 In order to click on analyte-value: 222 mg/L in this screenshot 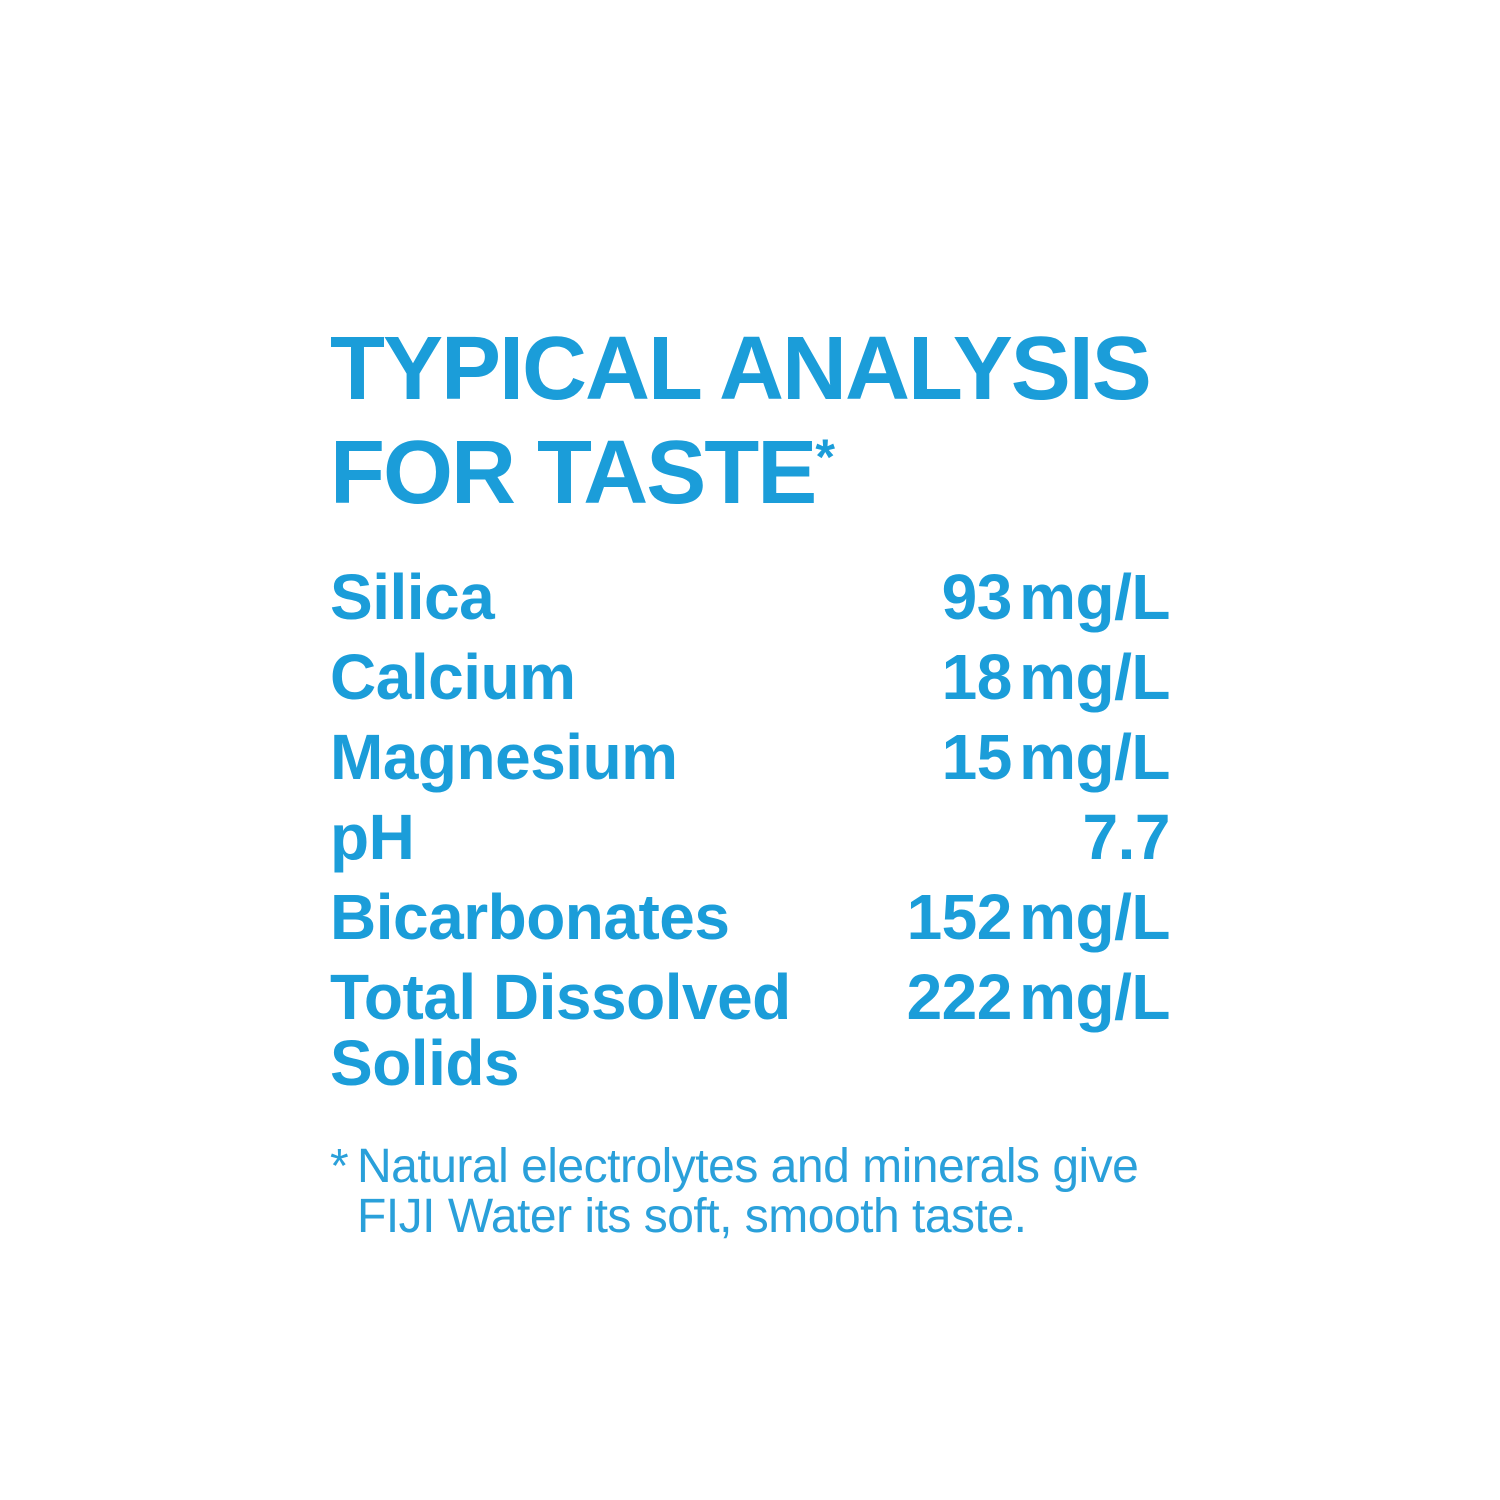, I will do `click(1038, 997)`.